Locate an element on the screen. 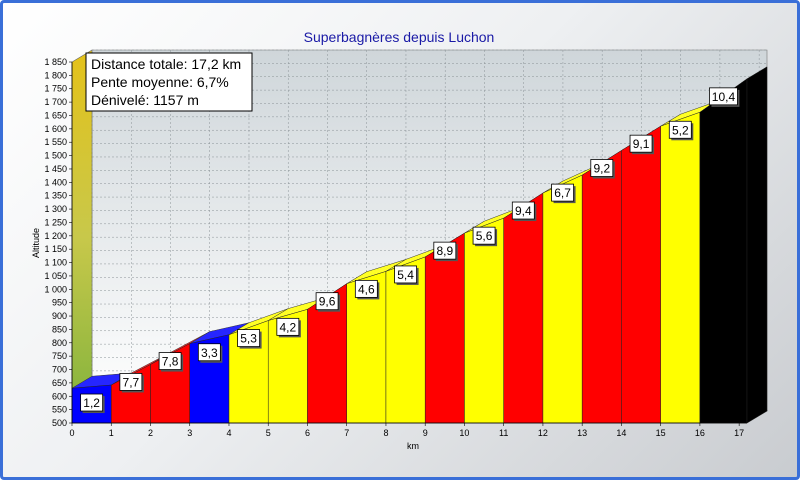  y-tick-label: 1 400 is located at coordinates (55, 182).